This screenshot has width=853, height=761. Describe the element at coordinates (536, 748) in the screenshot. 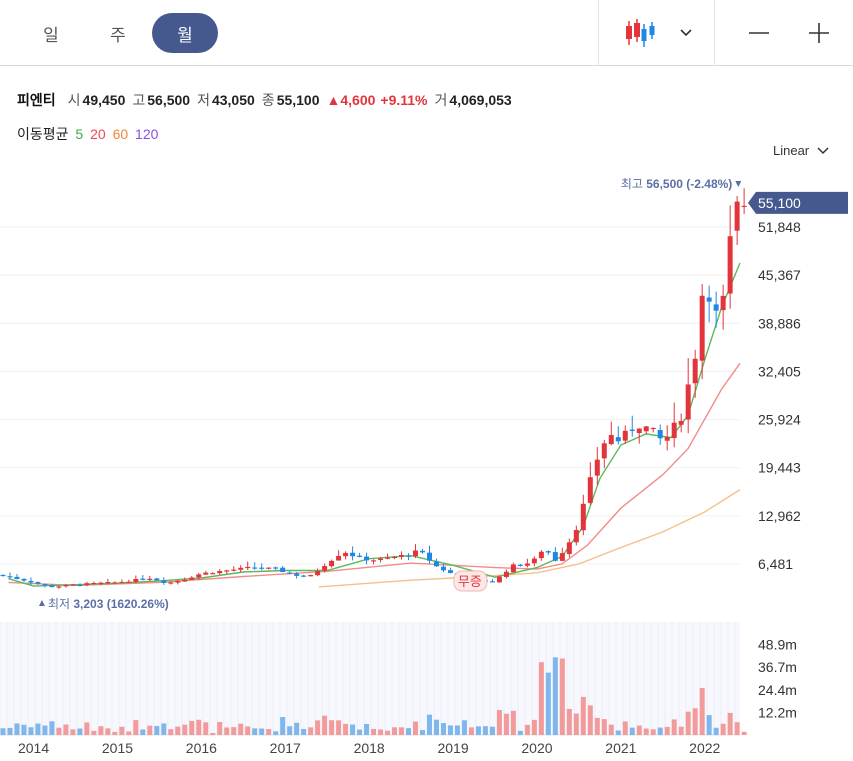

I see `time-tick-label: 2020` at that location.